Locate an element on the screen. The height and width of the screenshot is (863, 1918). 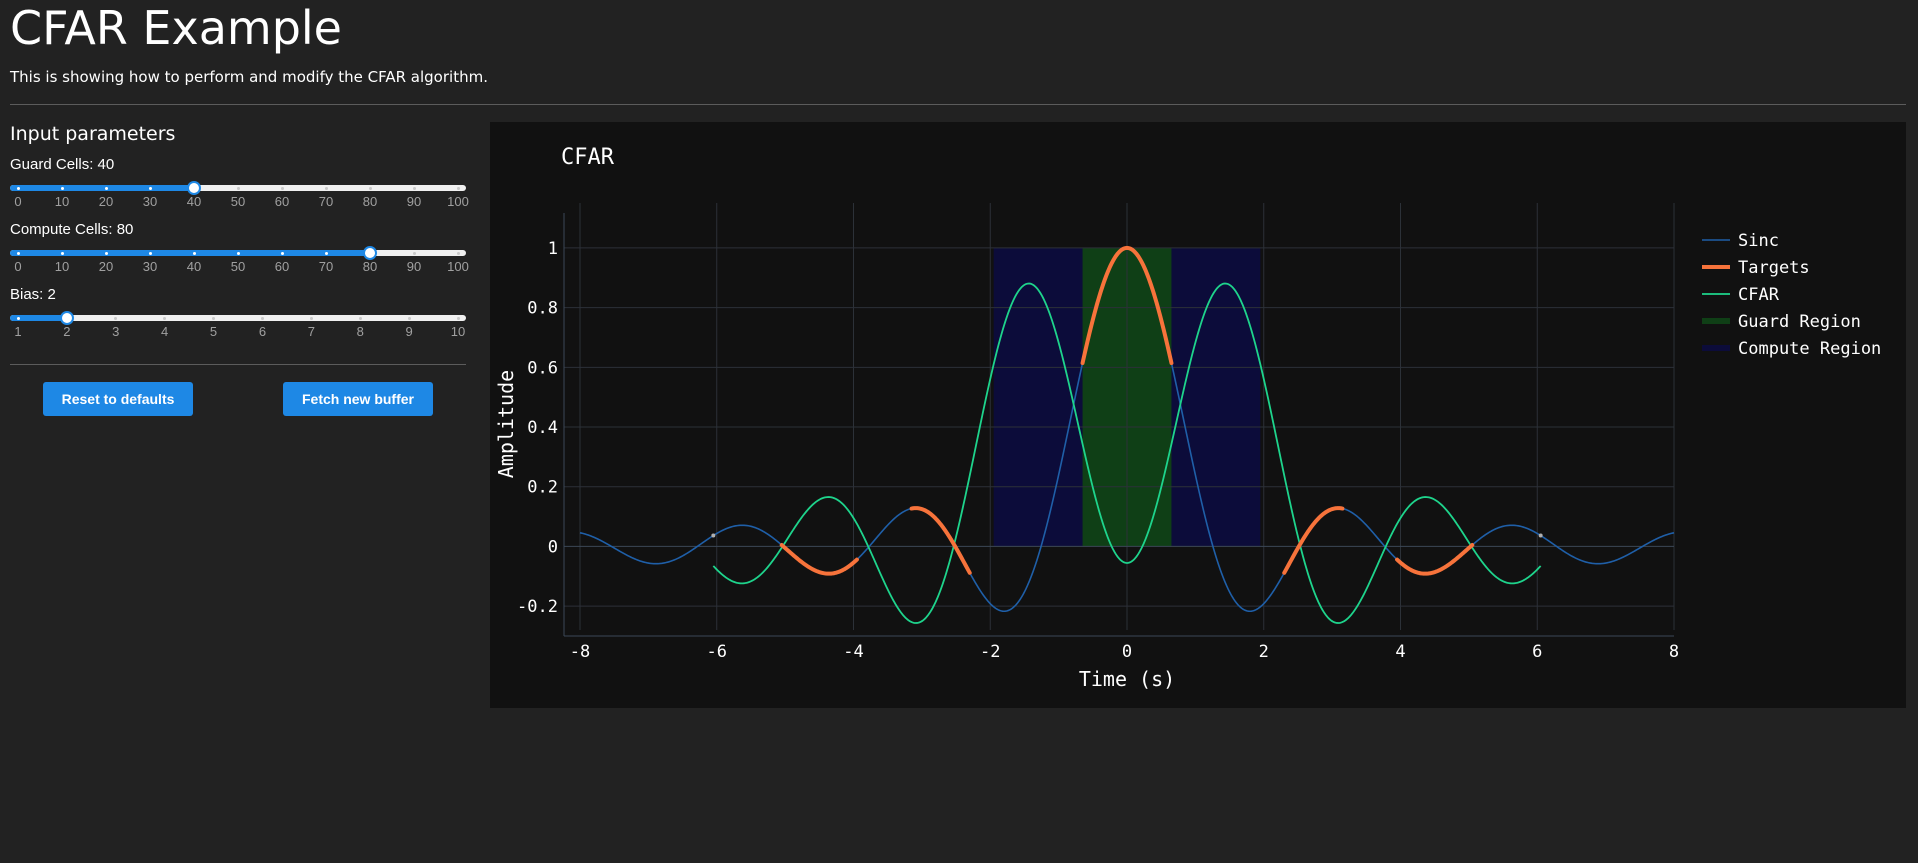
guard-cells-label: Guard Cells: 40 is located at coordinates (62, 164).